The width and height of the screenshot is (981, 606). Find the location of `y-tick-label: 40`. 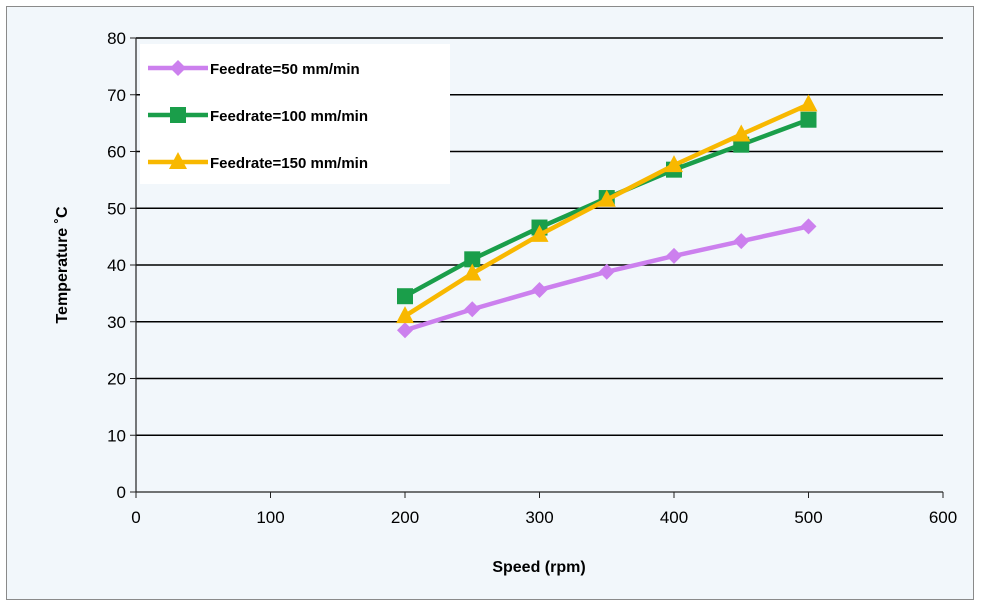

y-tick-label: 40 is located at coordinates (116, 265).